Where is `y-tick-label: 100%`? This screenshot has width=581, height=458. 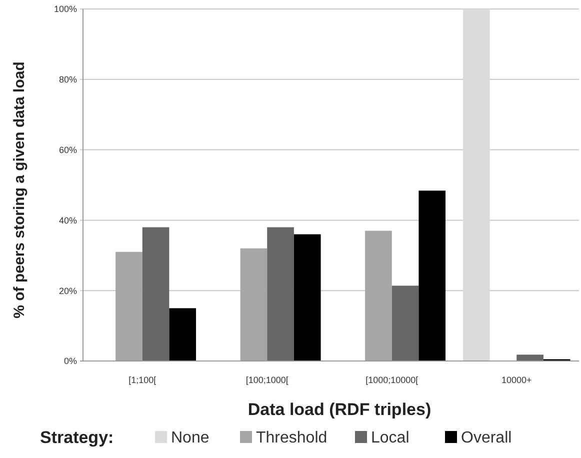
y-tick-label: 100% is located at coordinates (65, 9).